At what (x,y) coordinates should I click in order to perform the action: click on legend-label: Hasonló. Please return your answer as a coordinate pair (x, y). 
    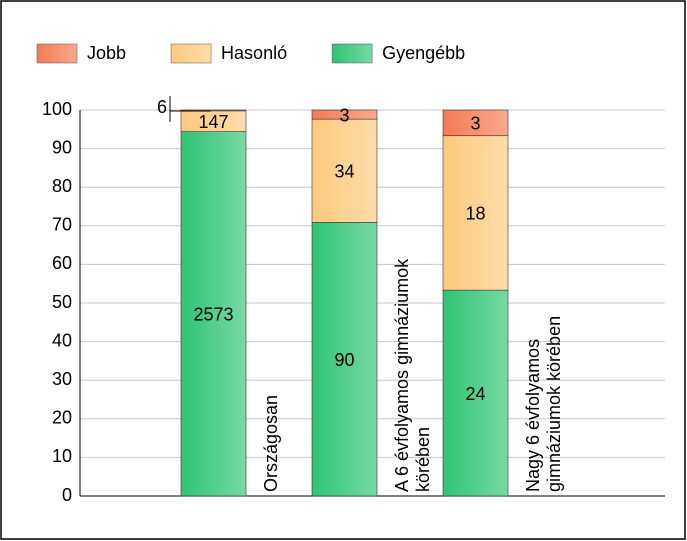
    Looking at the image, I should click on (254, 53).